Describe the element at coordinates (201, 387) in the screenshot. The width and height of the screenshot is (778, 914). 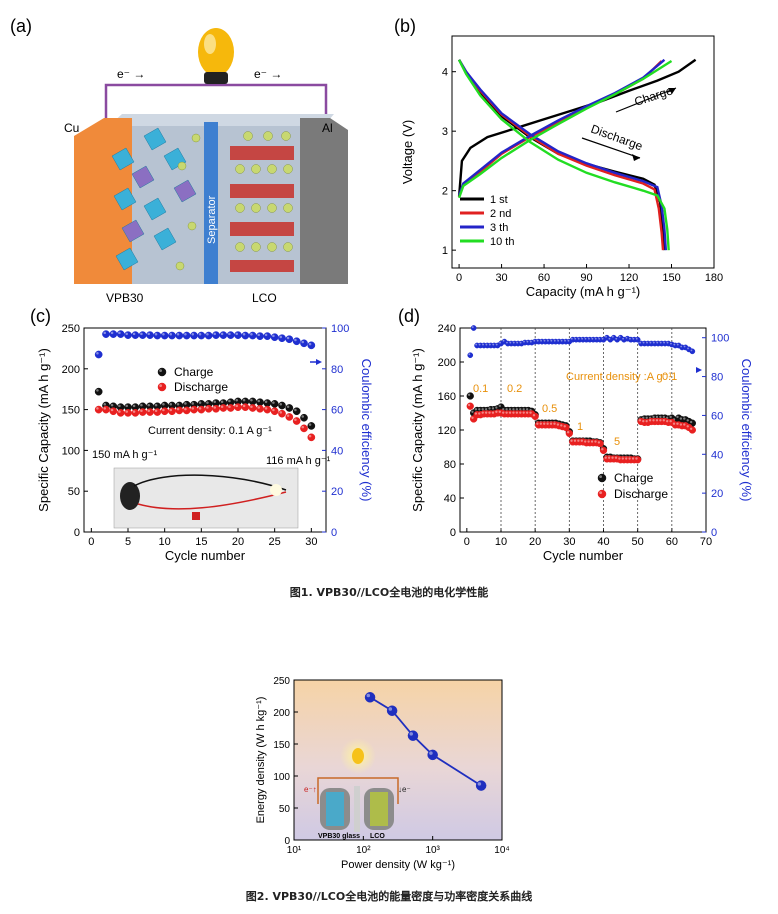
I see `legend-label-1: Discharge` at that location.